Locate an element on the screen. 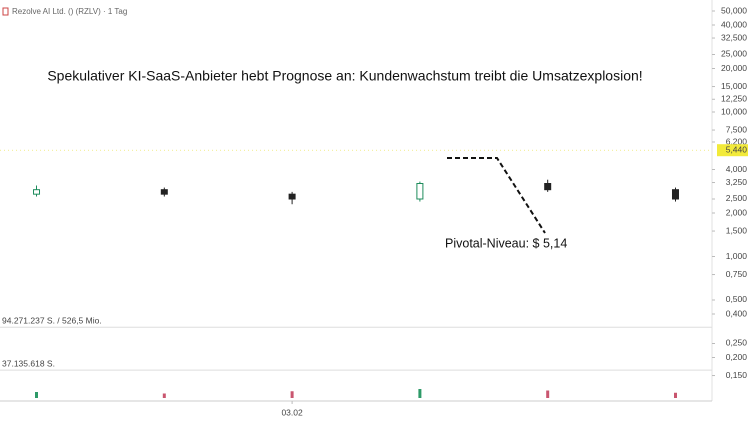  y-tick-label: 25,000 is located at coordinates (734, 54).